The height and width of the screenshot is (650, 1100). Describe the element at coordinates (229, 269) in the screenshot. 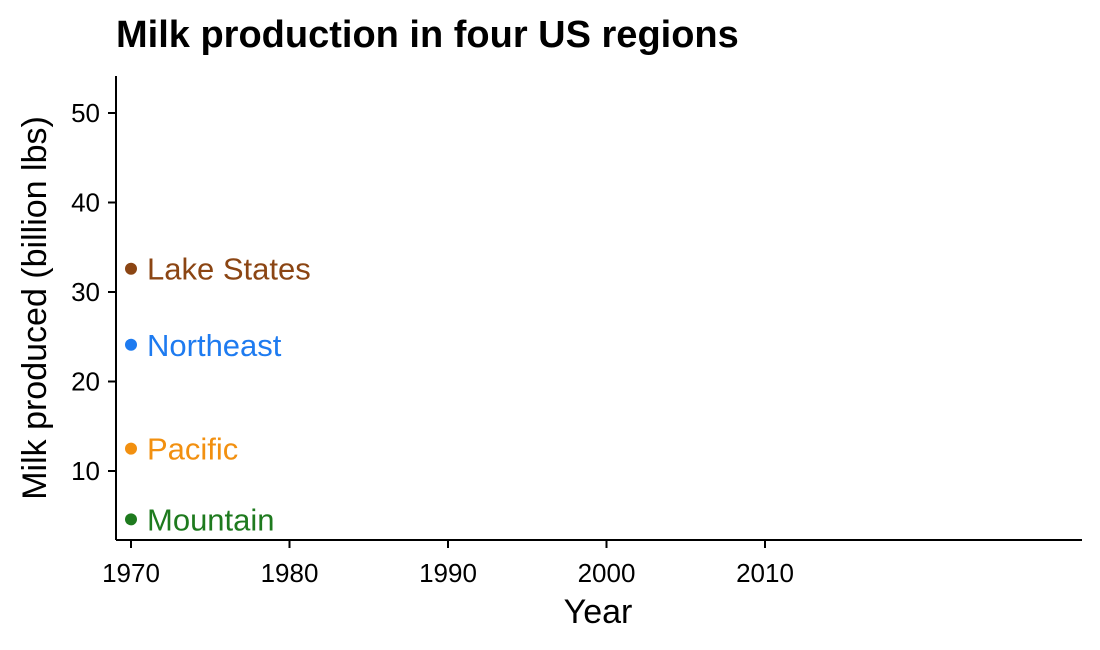

I see `series-label: Lake States` at that location.